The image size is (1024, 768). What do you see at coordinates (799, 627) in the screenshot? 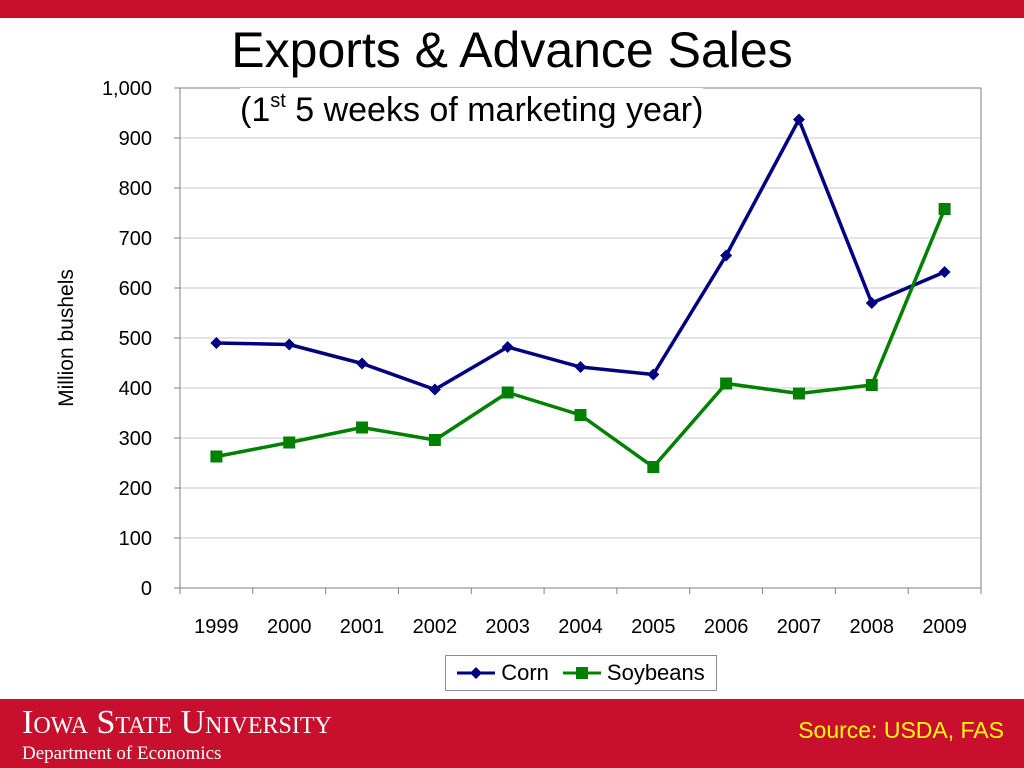
I see `x-tick-label: 2007` at bounding box center [799, 627].